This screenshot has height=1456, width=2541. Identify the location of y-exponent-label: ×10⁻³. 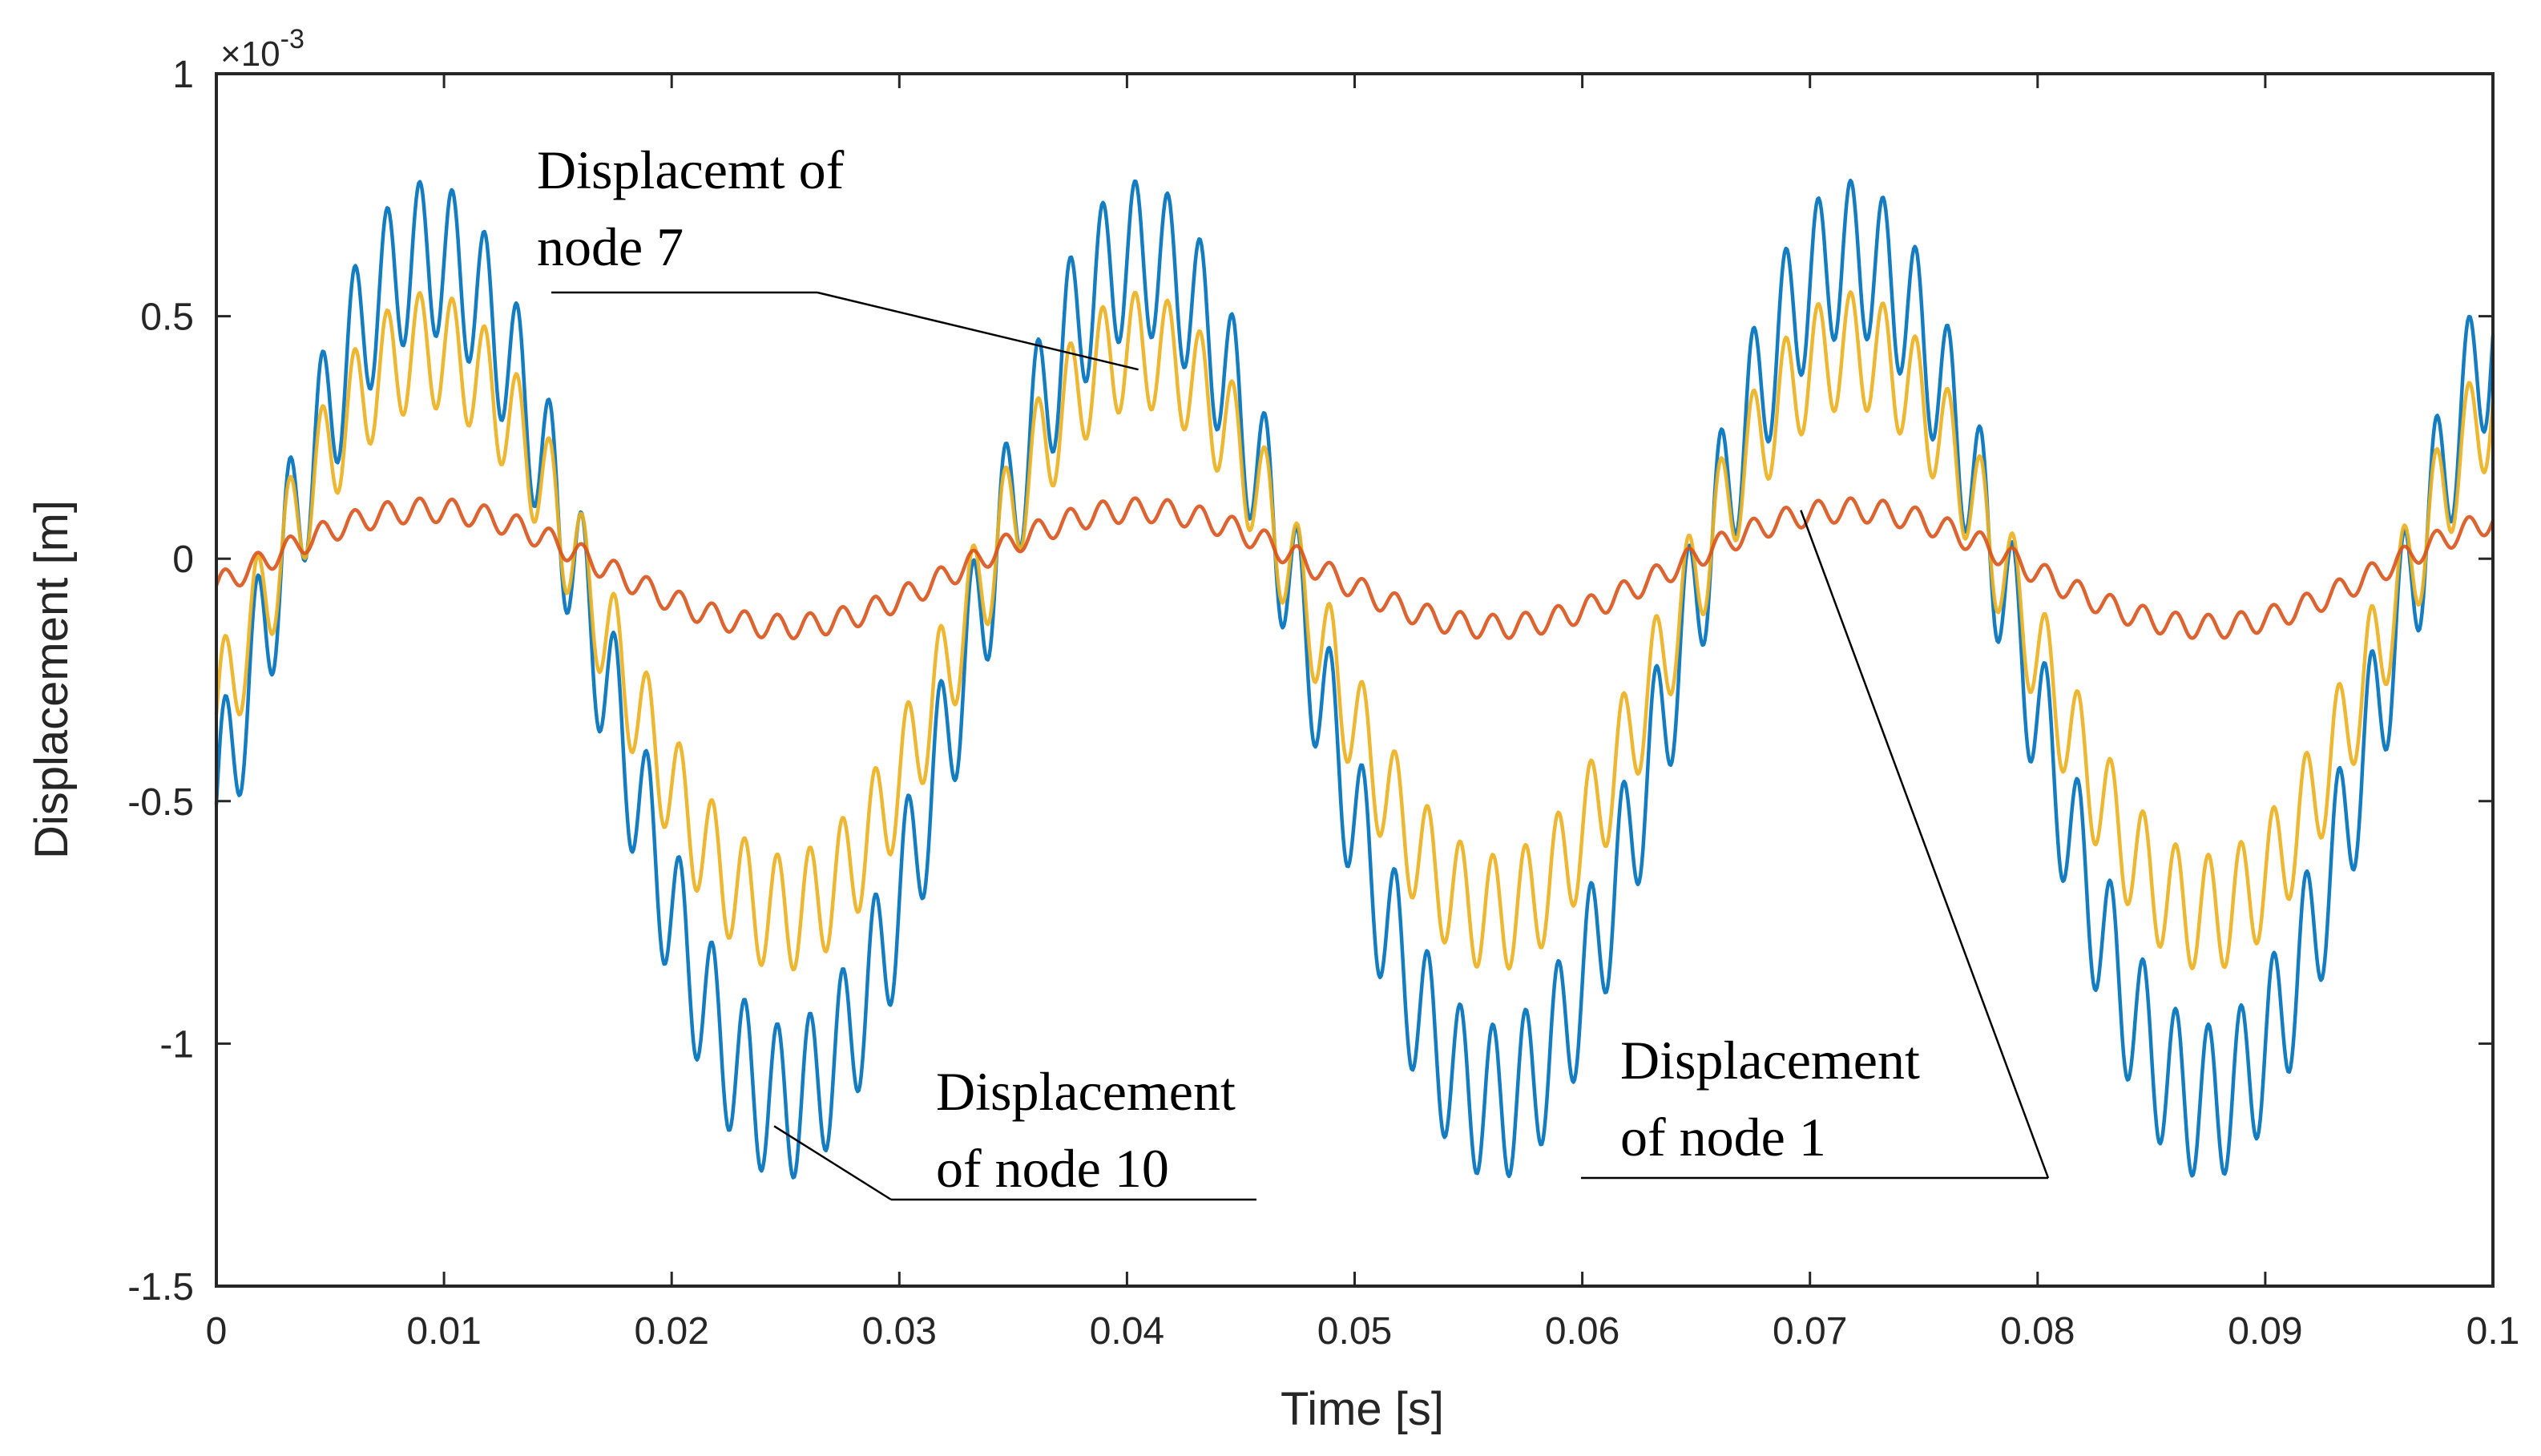
(263, 49).